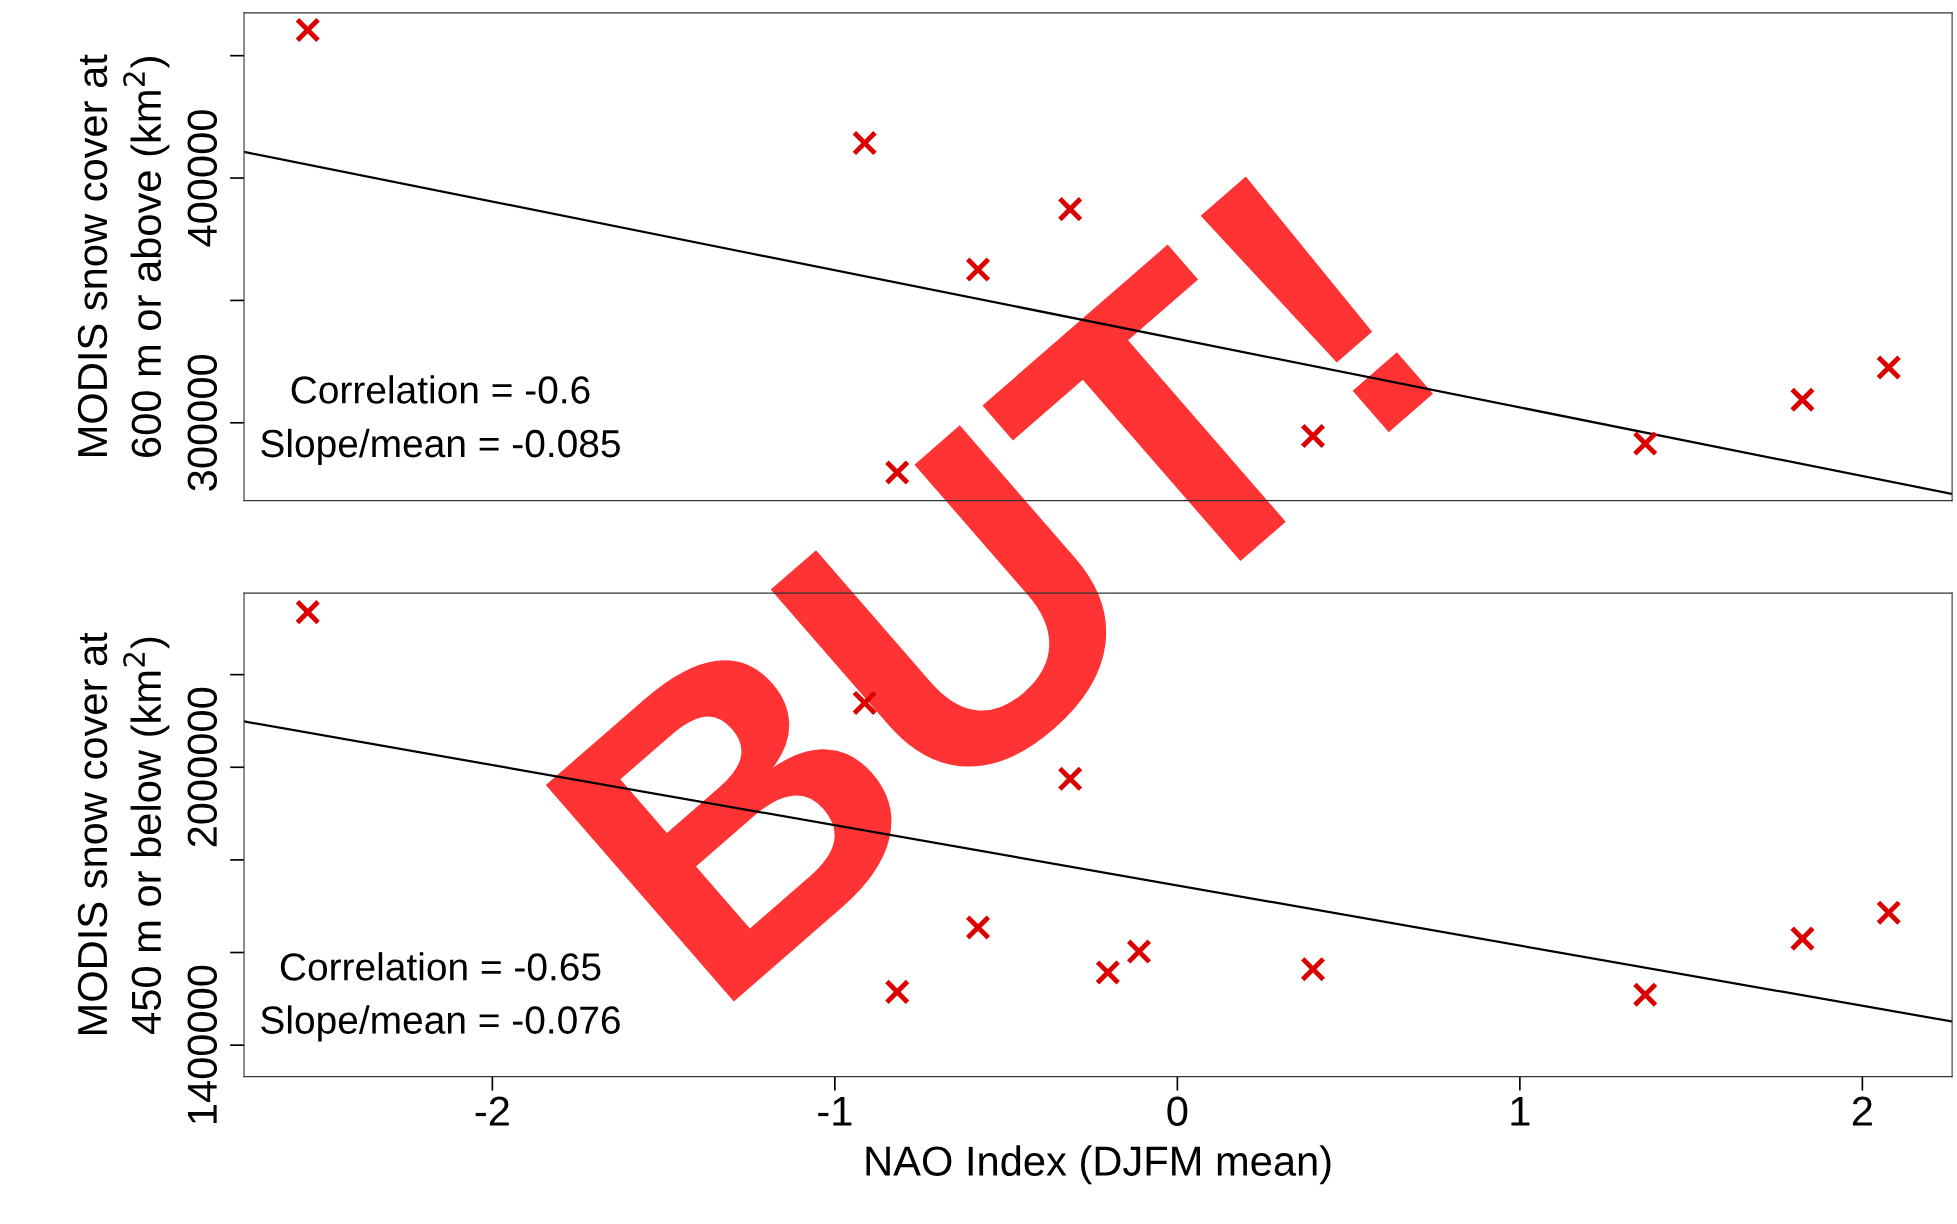 This screenshot has width=1957, height=1224. I want to click on y-tick-label: 1400000, so click(202, 1044).